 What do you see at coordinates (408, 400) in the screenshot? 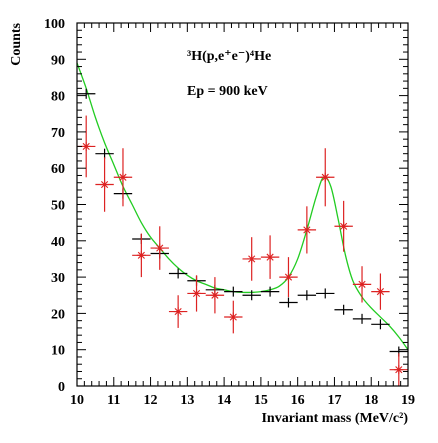
I see `x-tick-label: 19` at bounding box center [408, 400].